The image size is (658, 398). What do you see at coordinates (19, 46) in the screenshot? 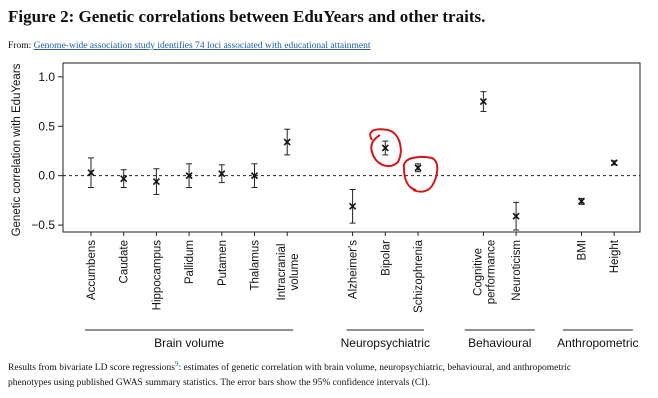
I see `from-label: From:` at bounding box center [19, 46].